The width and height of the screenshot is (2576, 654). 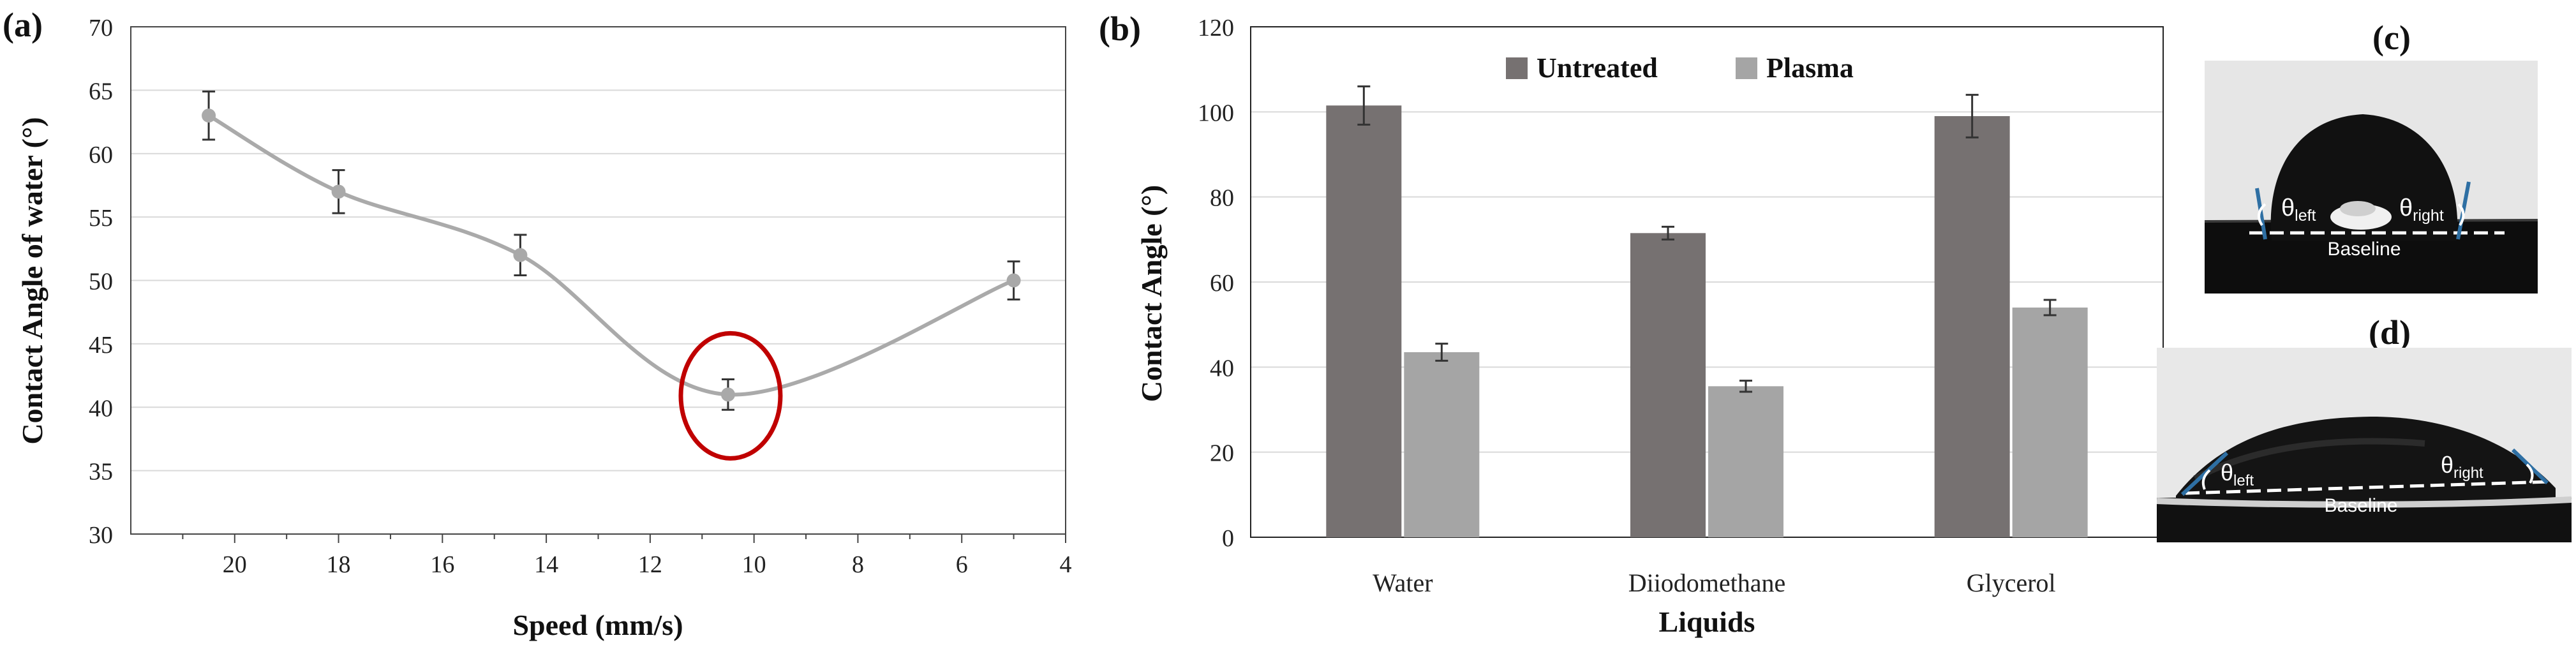 I want to click on chart-a-x-tick-label: 16, so click(x=442, y=564).